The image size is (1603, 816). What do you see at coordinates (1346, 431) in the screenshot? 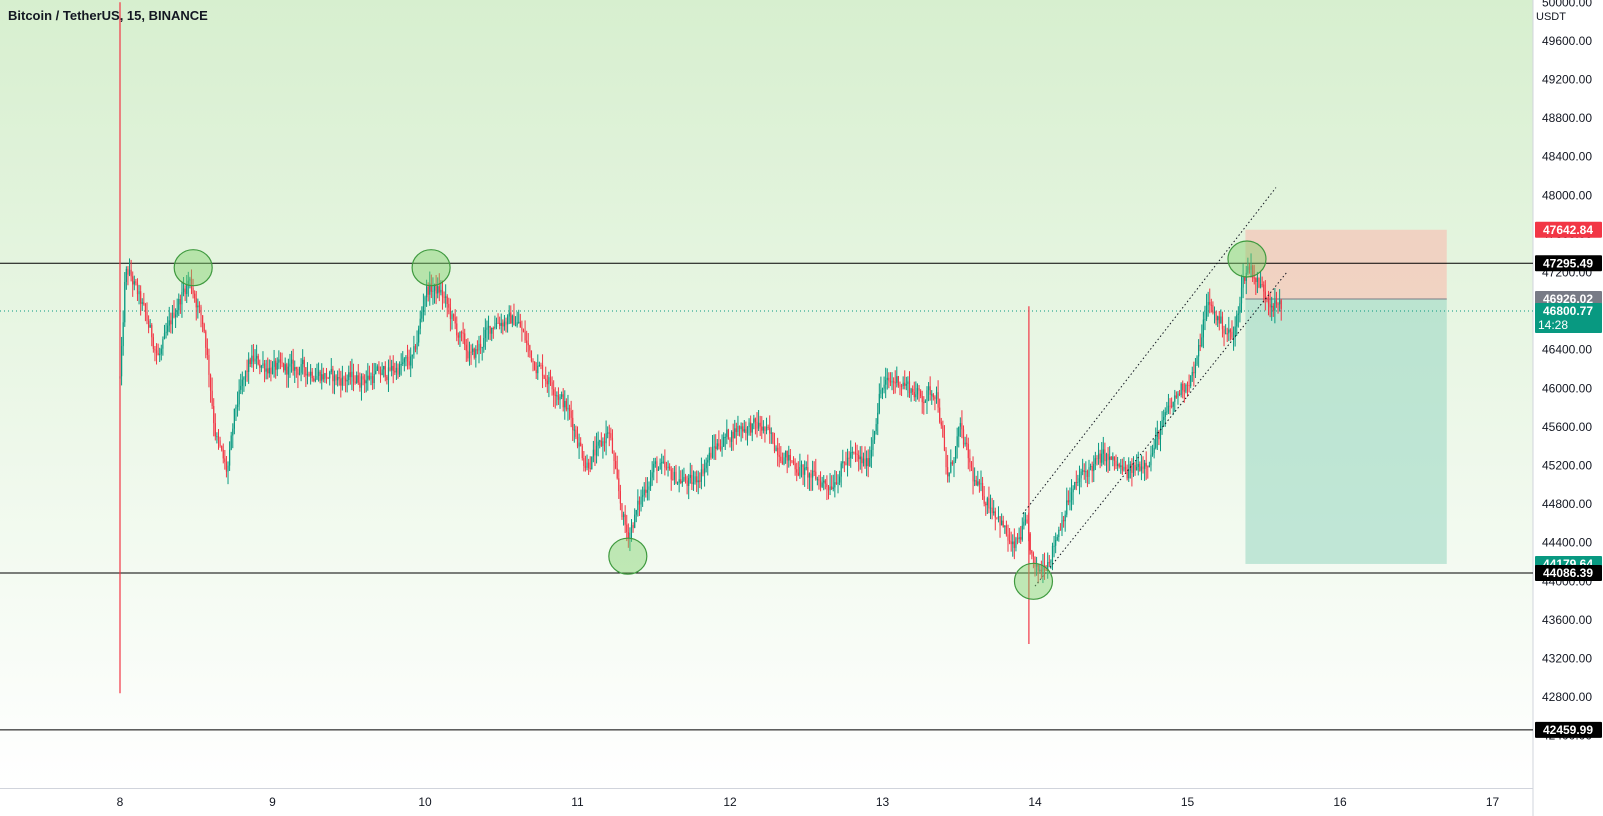
I see `take-profit-zone` at bounding box center [1346, 431].